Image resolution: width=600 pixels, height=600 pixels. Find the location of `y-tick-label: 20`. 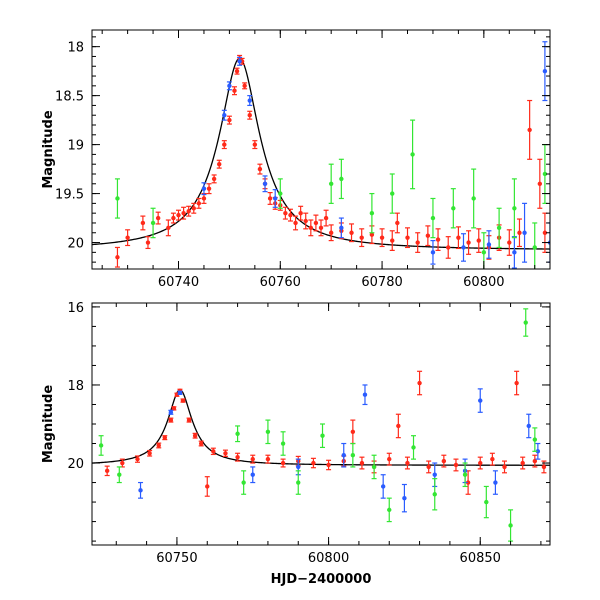

y-tick-label: 20 is located at coordinates (75, 244).